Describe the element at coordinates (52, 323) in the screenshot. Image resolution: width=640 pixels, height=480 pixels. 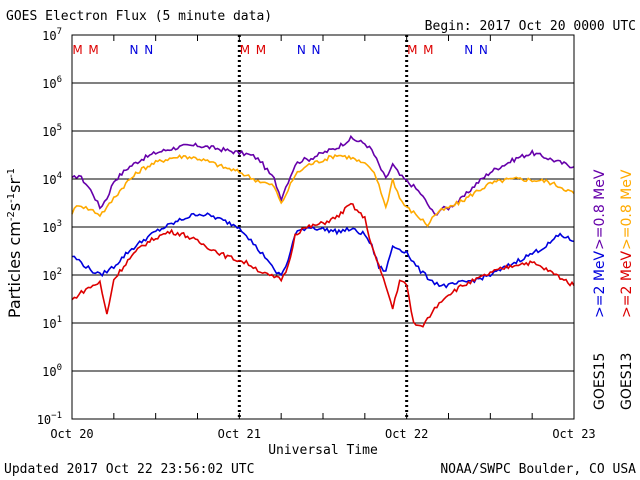
I see `y-tick-label: 10¹` at that location.